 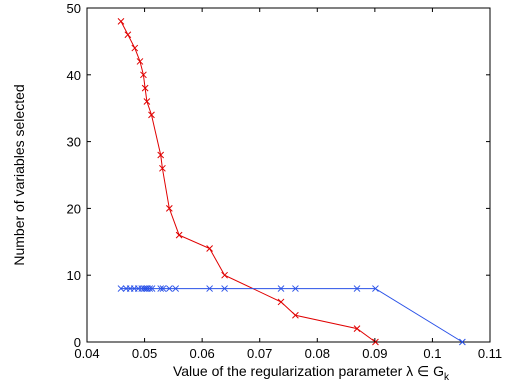 I want to click on x-tick-label: 0.04, so click(x=86, y=353).